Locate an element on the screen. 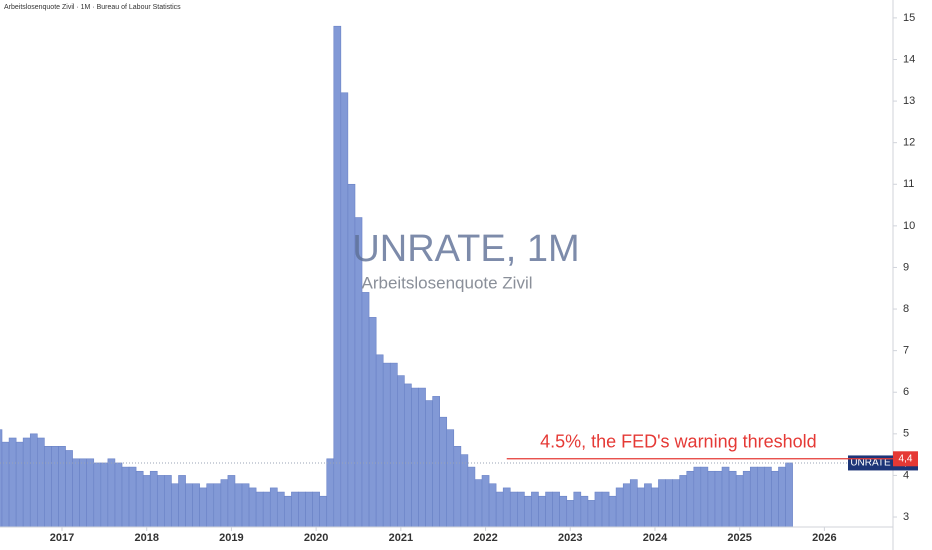  y-tick-label: 11 is located at coordinates (908, 184).